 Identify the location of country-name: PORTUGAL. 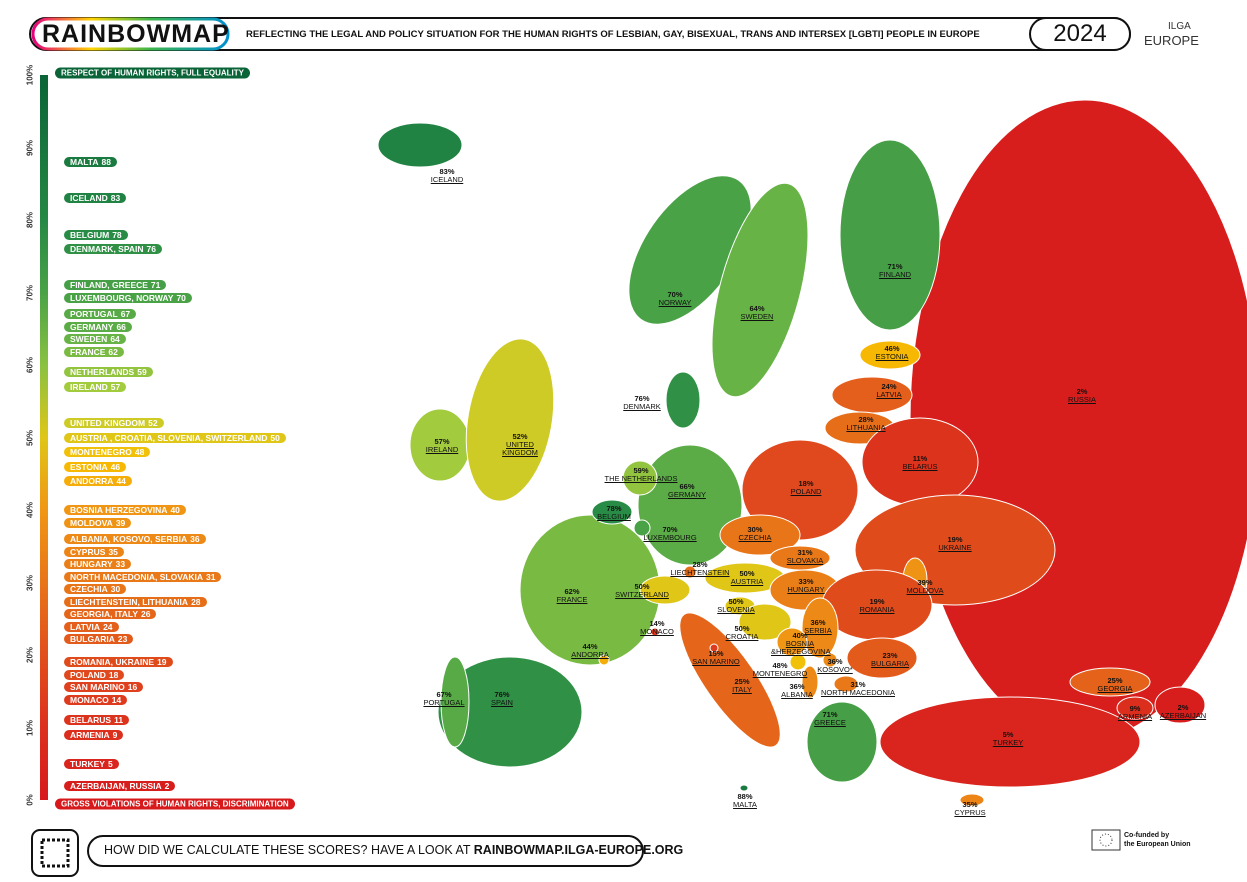
(444, 702).